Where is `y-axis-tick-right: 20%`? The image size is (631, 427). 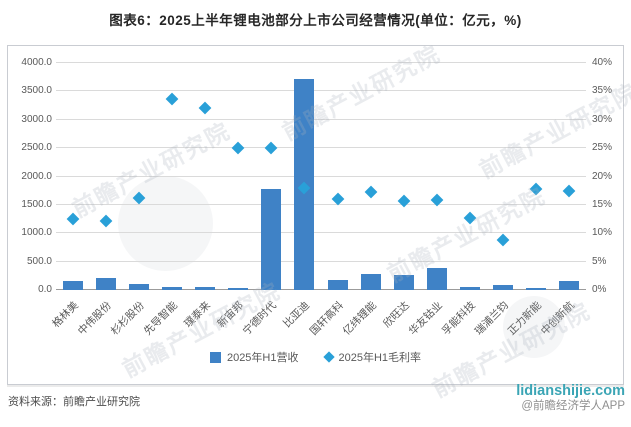 y-axis-tick-right: 20% is located at coordinates (602, 176).